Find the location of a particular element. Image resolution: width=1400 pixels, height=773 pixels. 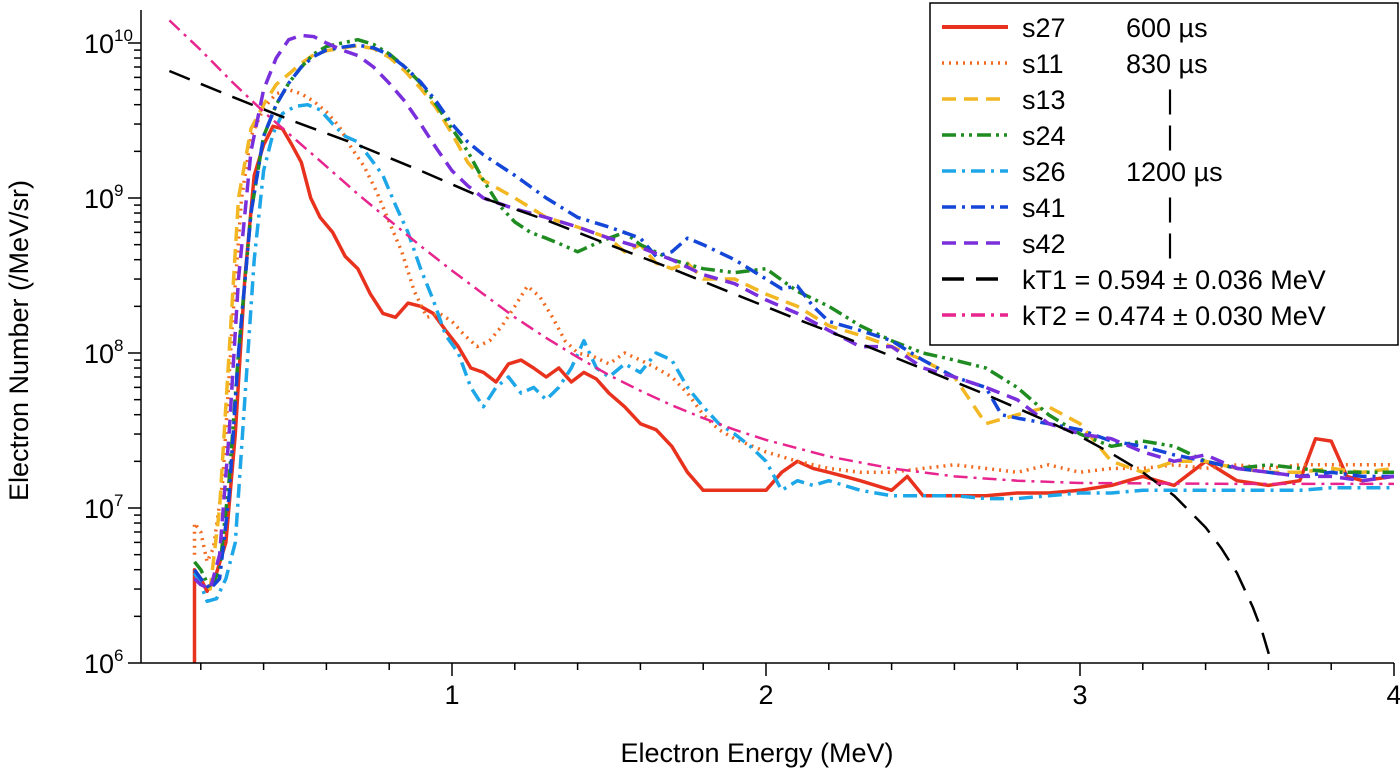

legend-label-s11: s11 is located at coordinates (1043, 64).